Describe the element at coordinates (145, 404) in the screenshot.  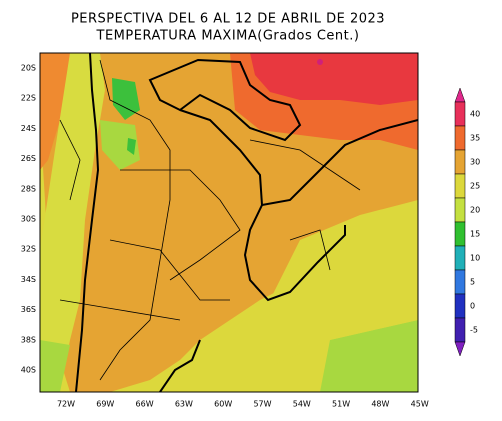
I see `longitude-label: 66W` at that location.